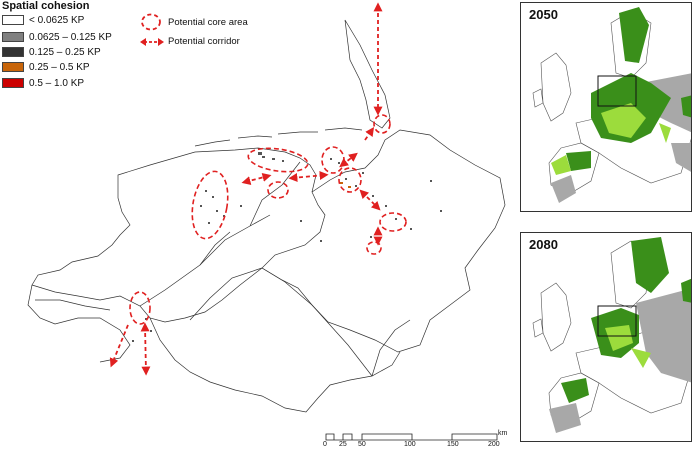  I want to click on legend-class-2: 0.0625 – 0.125 KP, so click(57, 37).